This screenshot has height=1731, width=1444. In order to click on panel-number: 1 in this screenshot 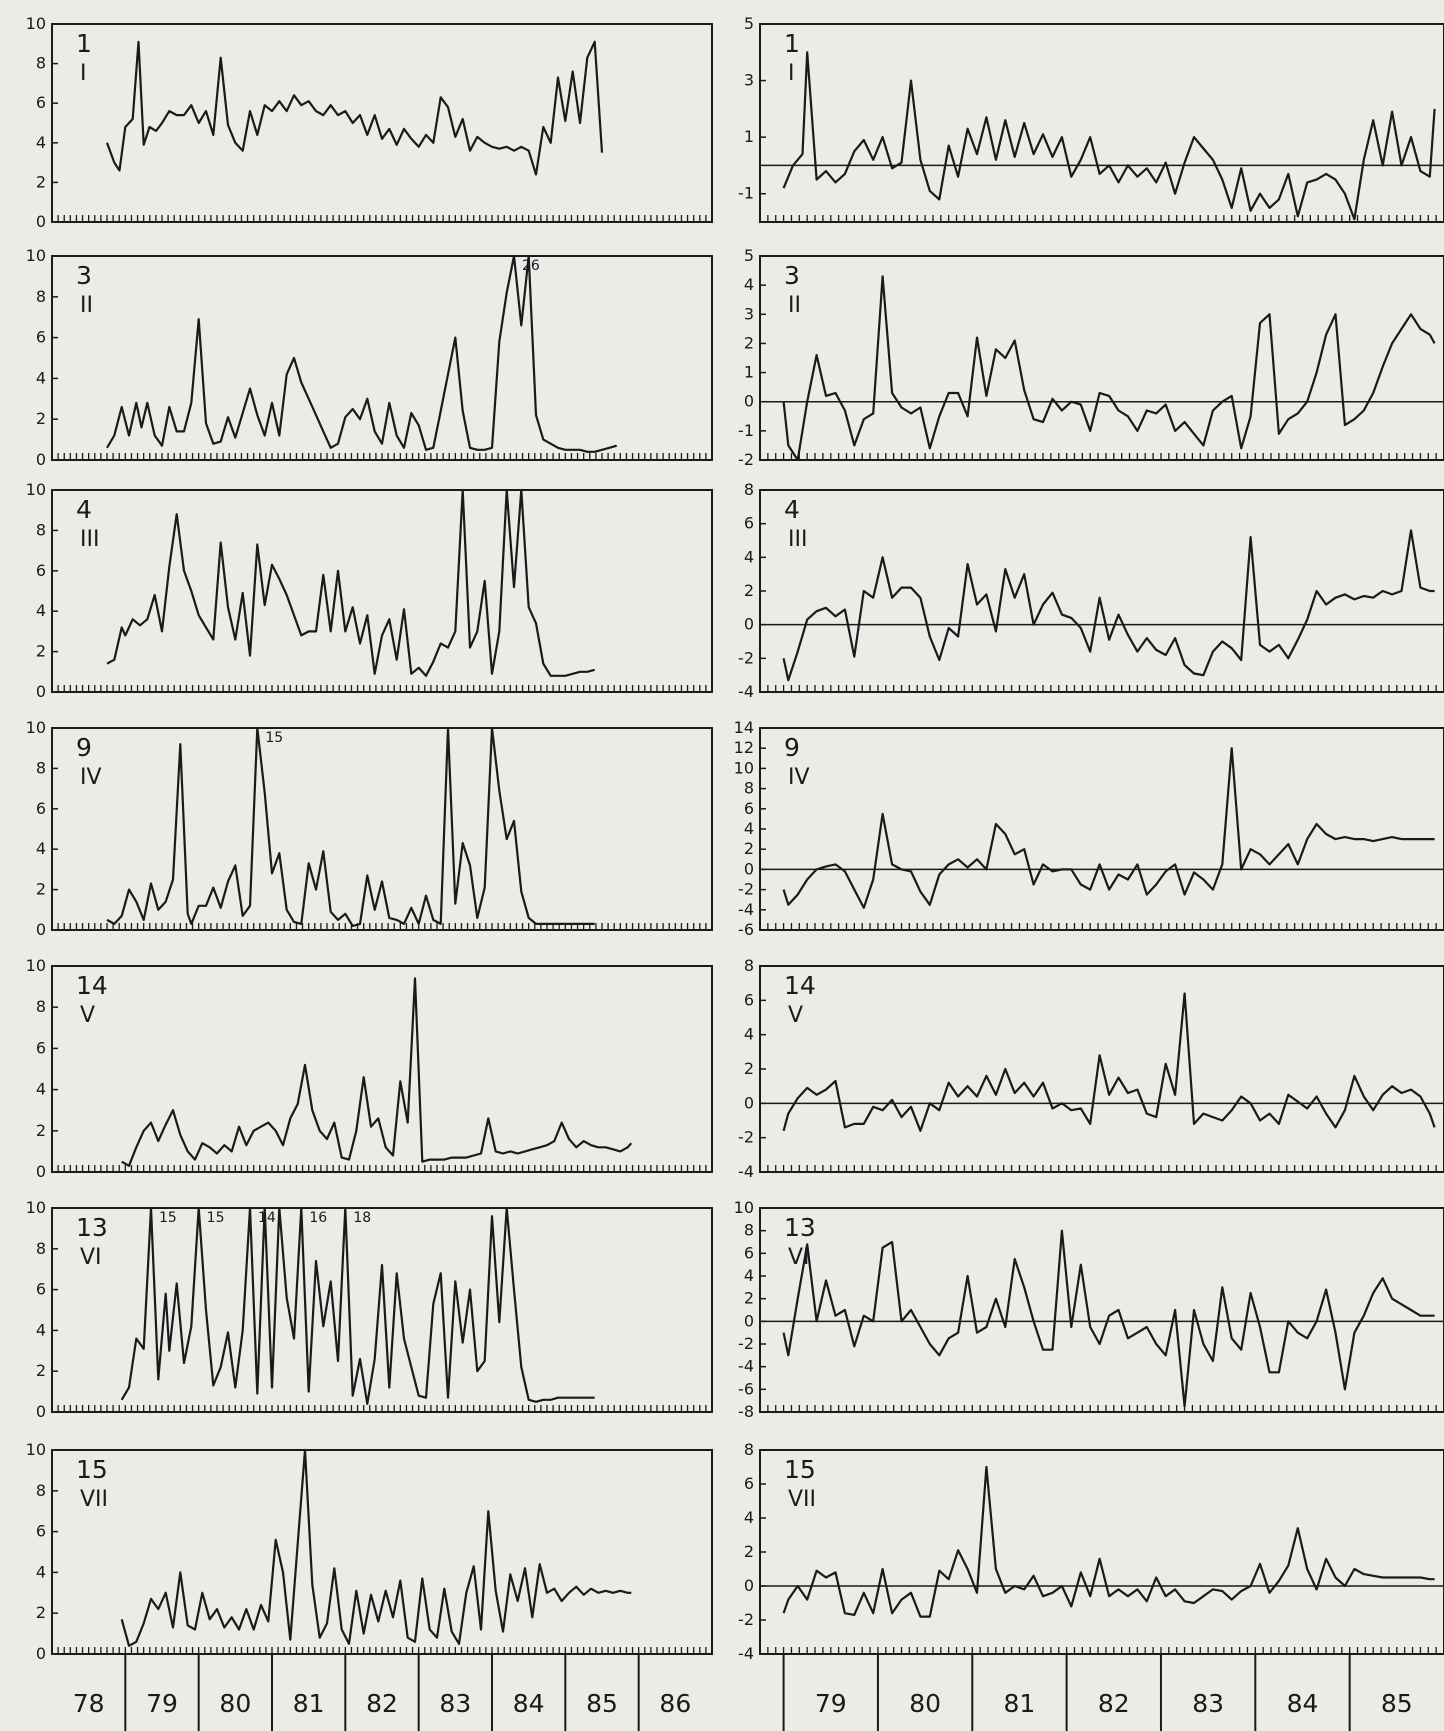, I will do `click(84, 43)`.